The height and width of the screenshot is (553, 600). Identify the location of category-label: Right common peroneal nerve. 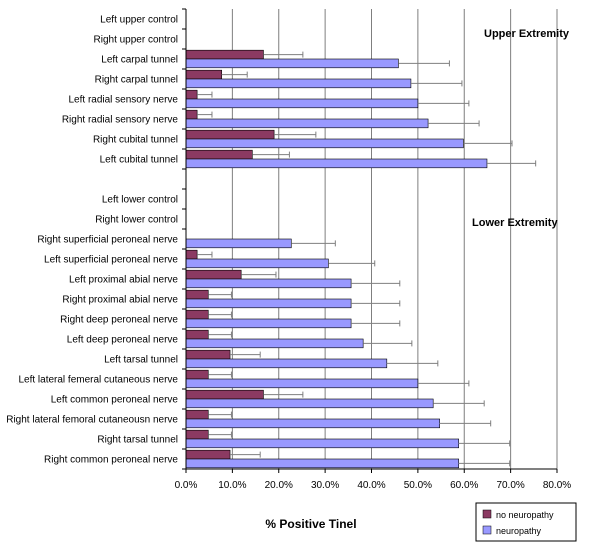
(111, 460).